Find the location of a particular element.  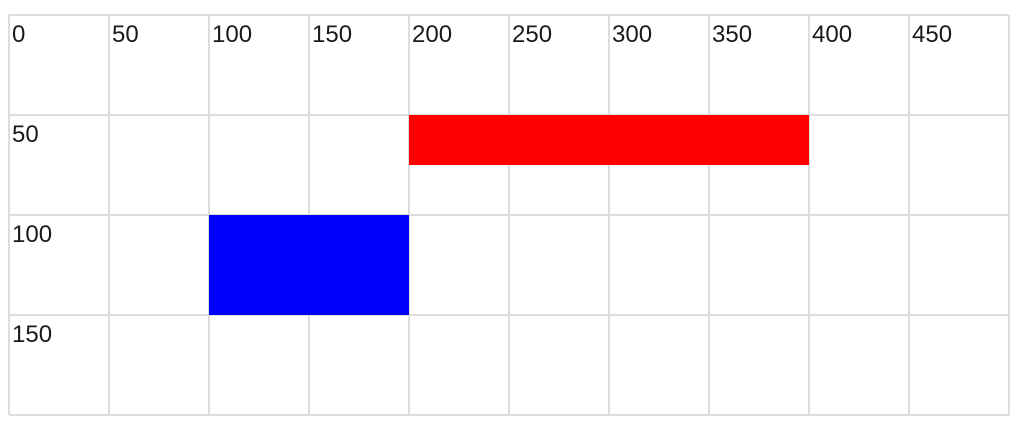

x-axis-label: 200 is located at coordinates (432, 34).